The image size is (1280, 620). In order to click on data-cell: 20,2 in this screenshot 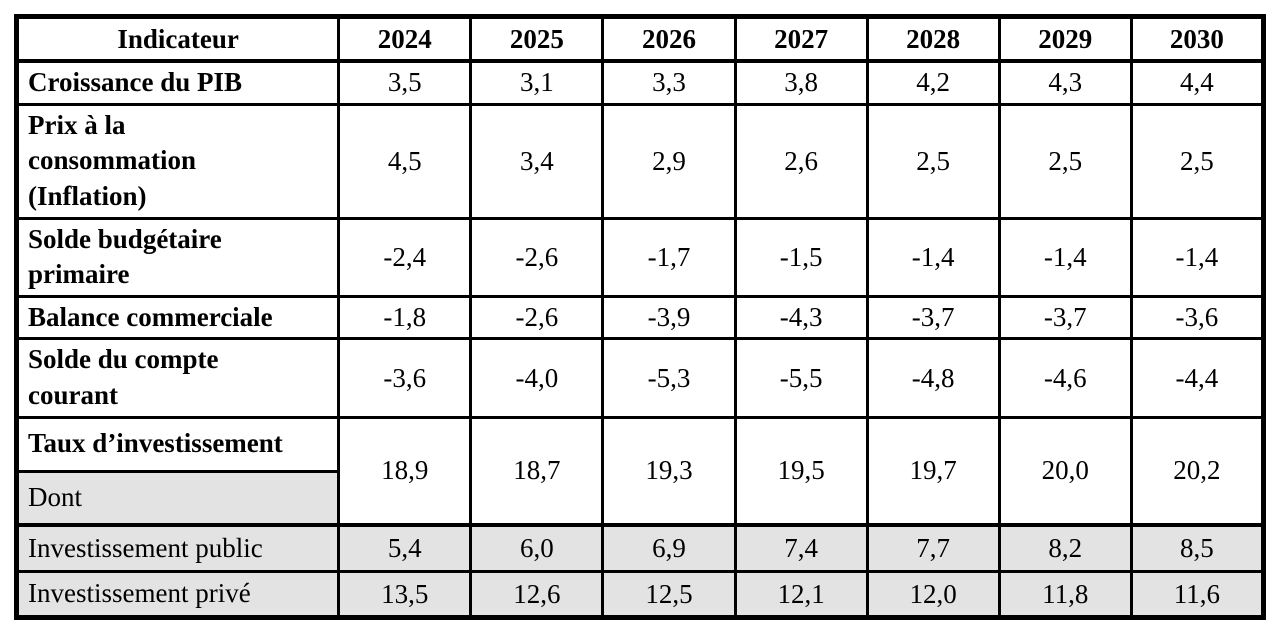, I will do `click(1197, 471)`.